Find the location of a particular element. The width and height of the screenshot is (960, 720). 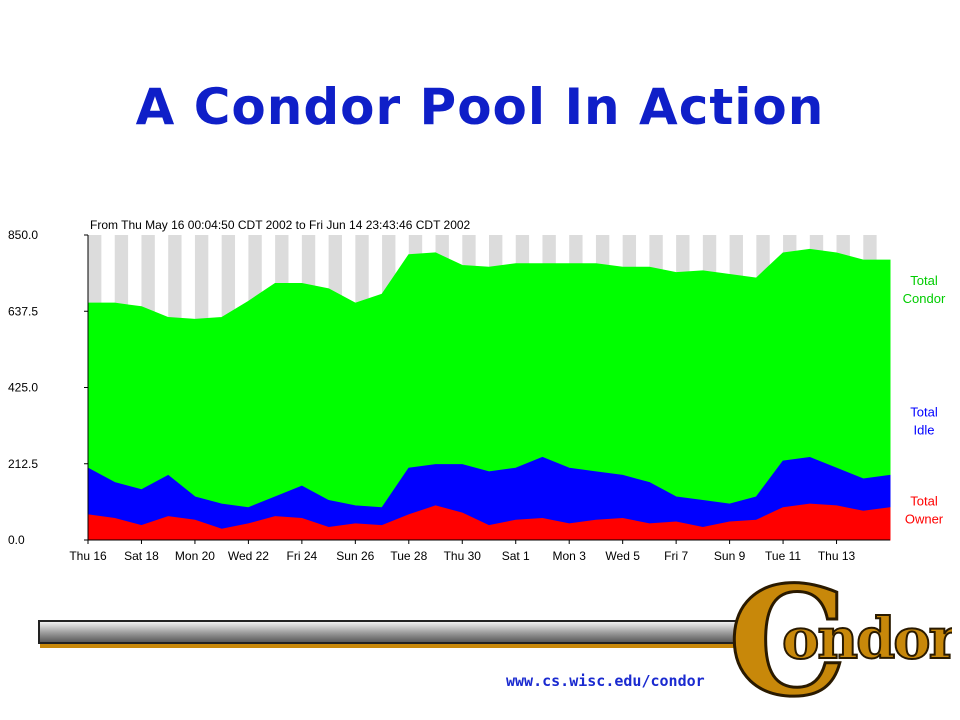

x-tick-label: Sun 9 is located at coordinates (730, 556).